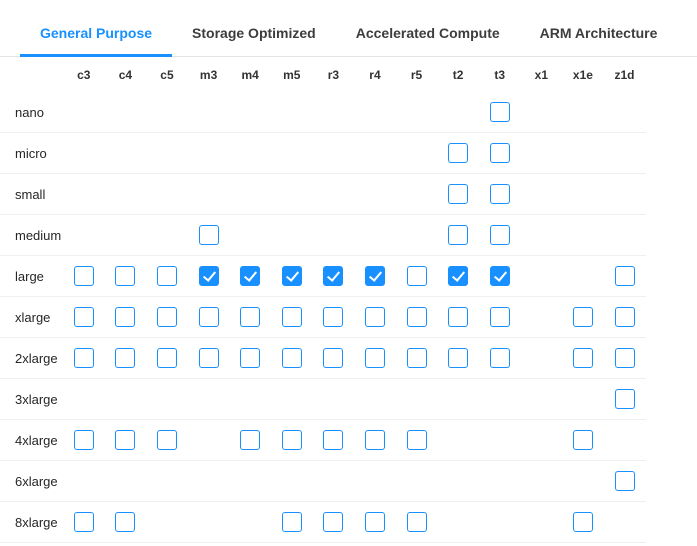 The image size is (697, 546). I want to click on row-4xlarge: 4xlarge, so click(323, 440).